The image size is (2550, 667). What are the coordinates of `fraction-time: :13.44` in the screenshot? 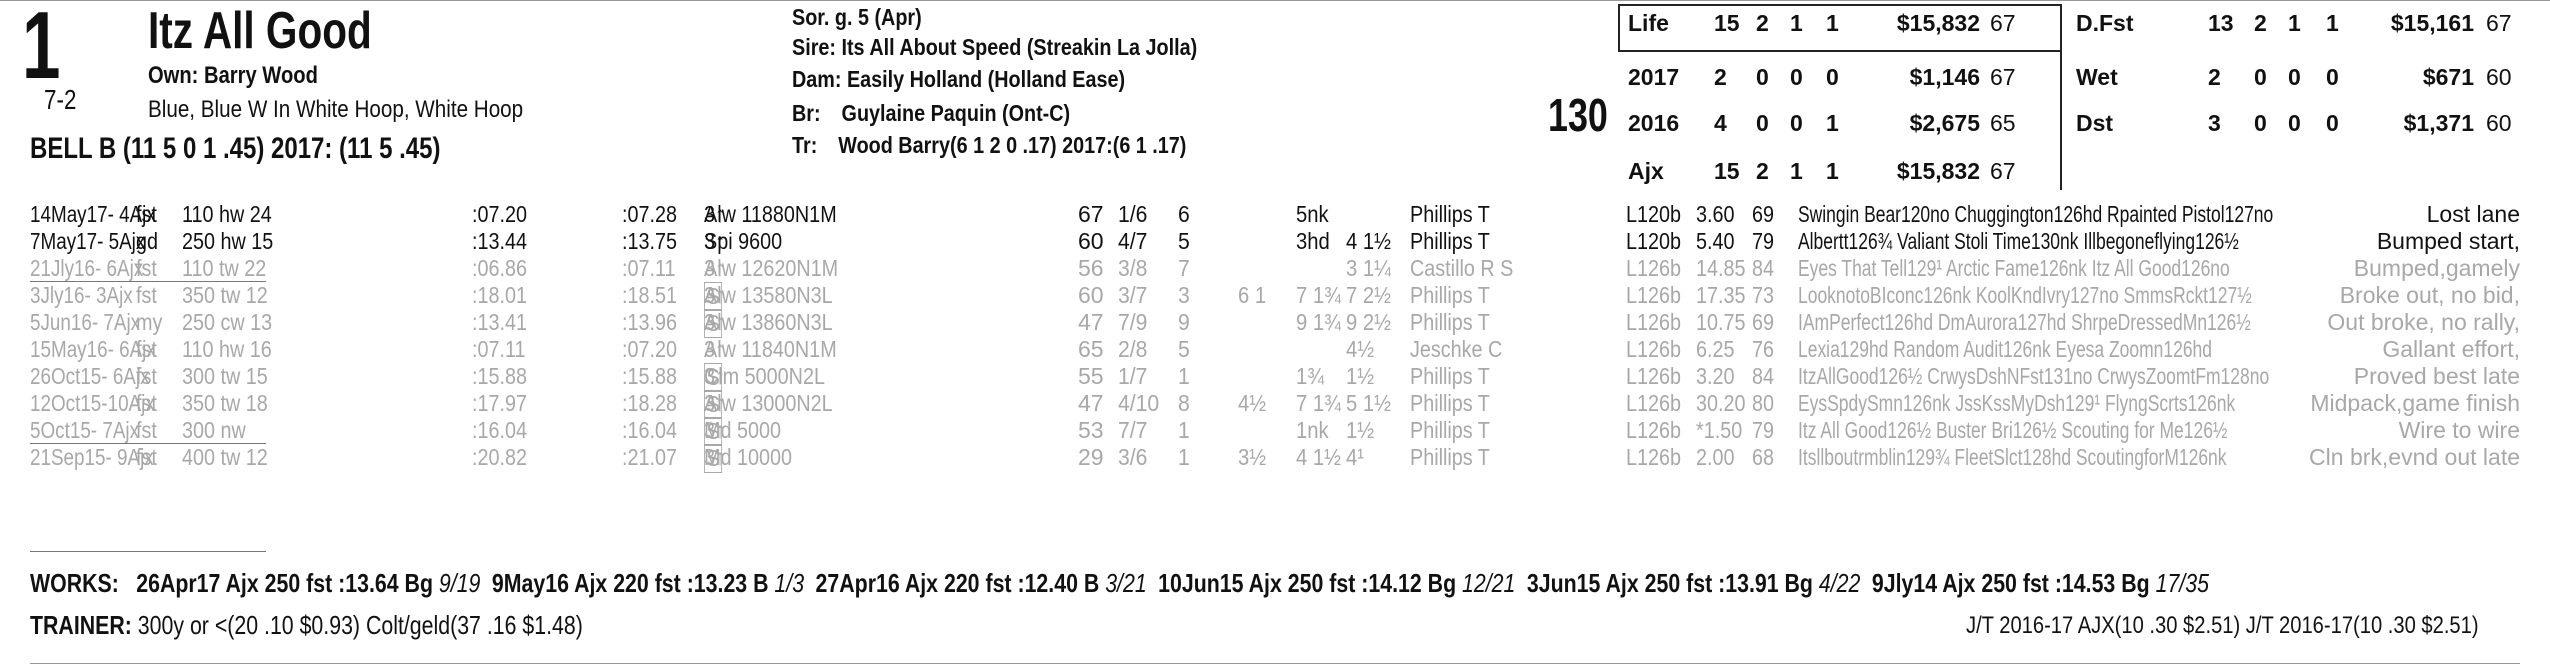 It's located at (499, 241).